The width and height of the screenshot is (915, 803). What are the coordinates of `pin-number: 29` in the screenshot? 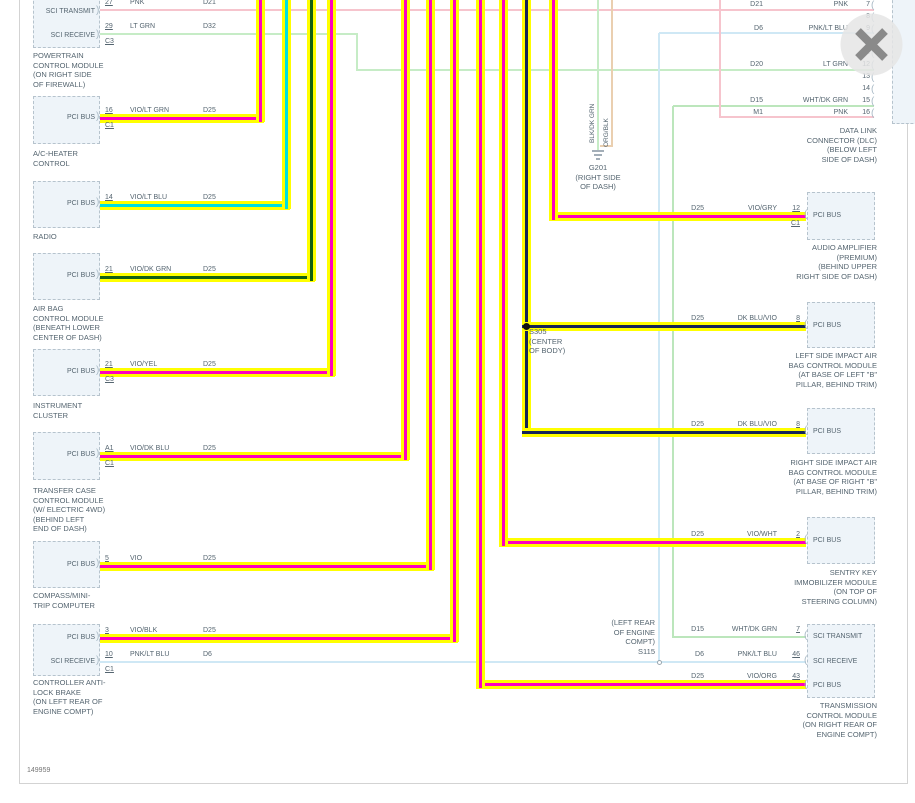 It's located at (109, 26).